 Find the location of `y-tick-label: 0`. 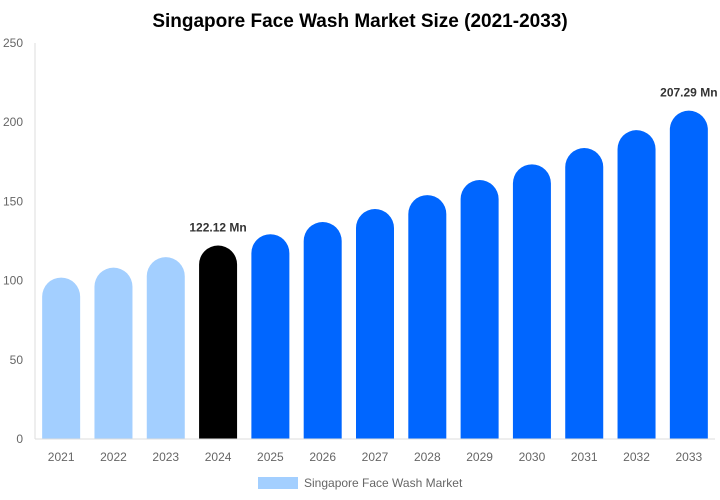

y-tick-label: 0 is located at coordinates (19, 439).